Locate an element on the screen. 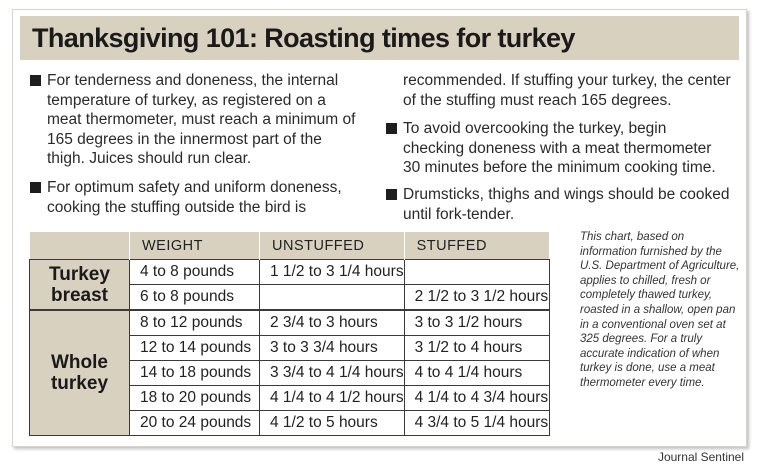  cell-stuffed is located at coordinates (476, 272).